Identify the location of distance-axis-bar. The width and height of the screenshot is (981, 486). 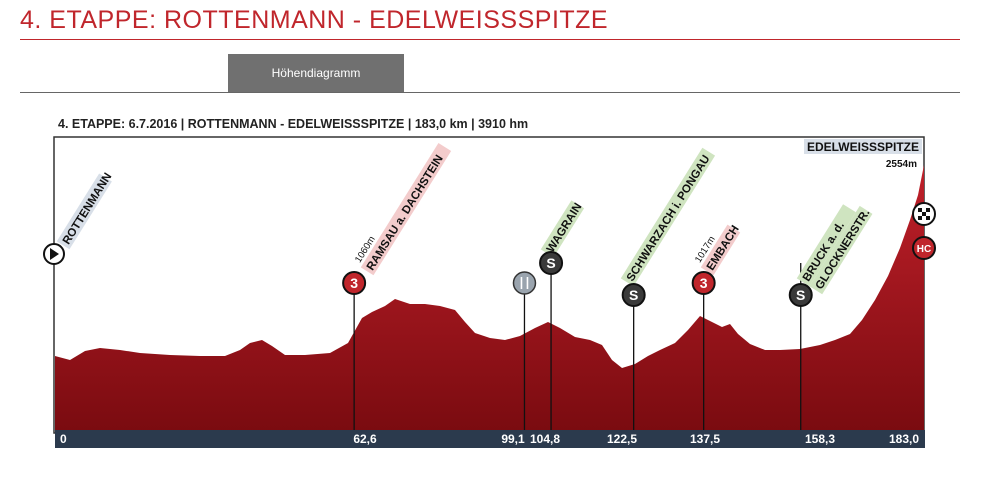
(490, 439).